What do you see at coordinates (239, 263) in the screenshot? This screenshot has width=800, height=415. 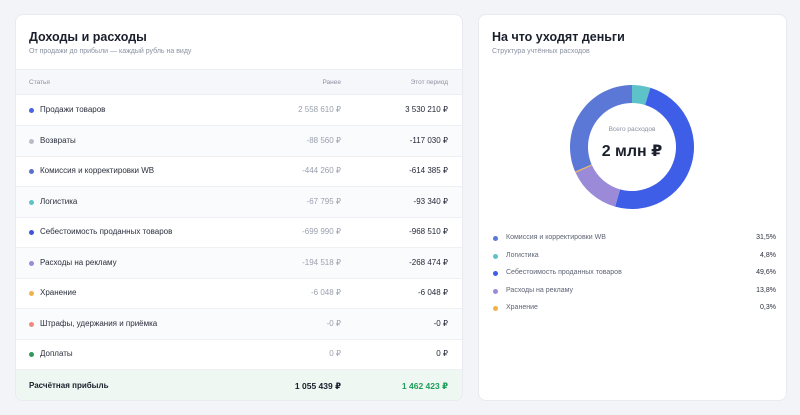 I see `table-row: Расходы на рекламу -194 518 ₽ -268 474 ₽` at bounding box center [239, 263].